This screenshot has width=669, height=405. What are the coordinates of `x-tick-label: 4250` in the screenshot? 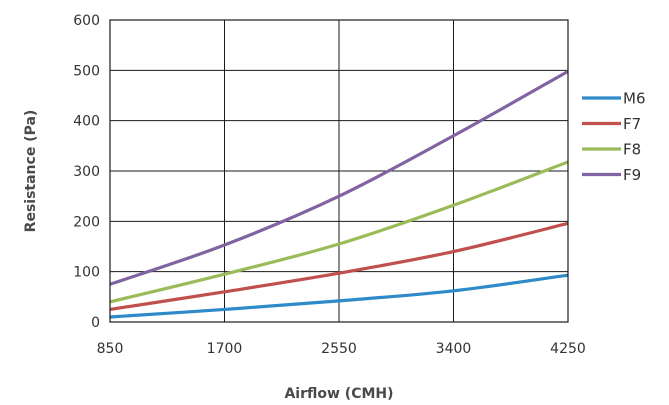 It's located at (568, 349).